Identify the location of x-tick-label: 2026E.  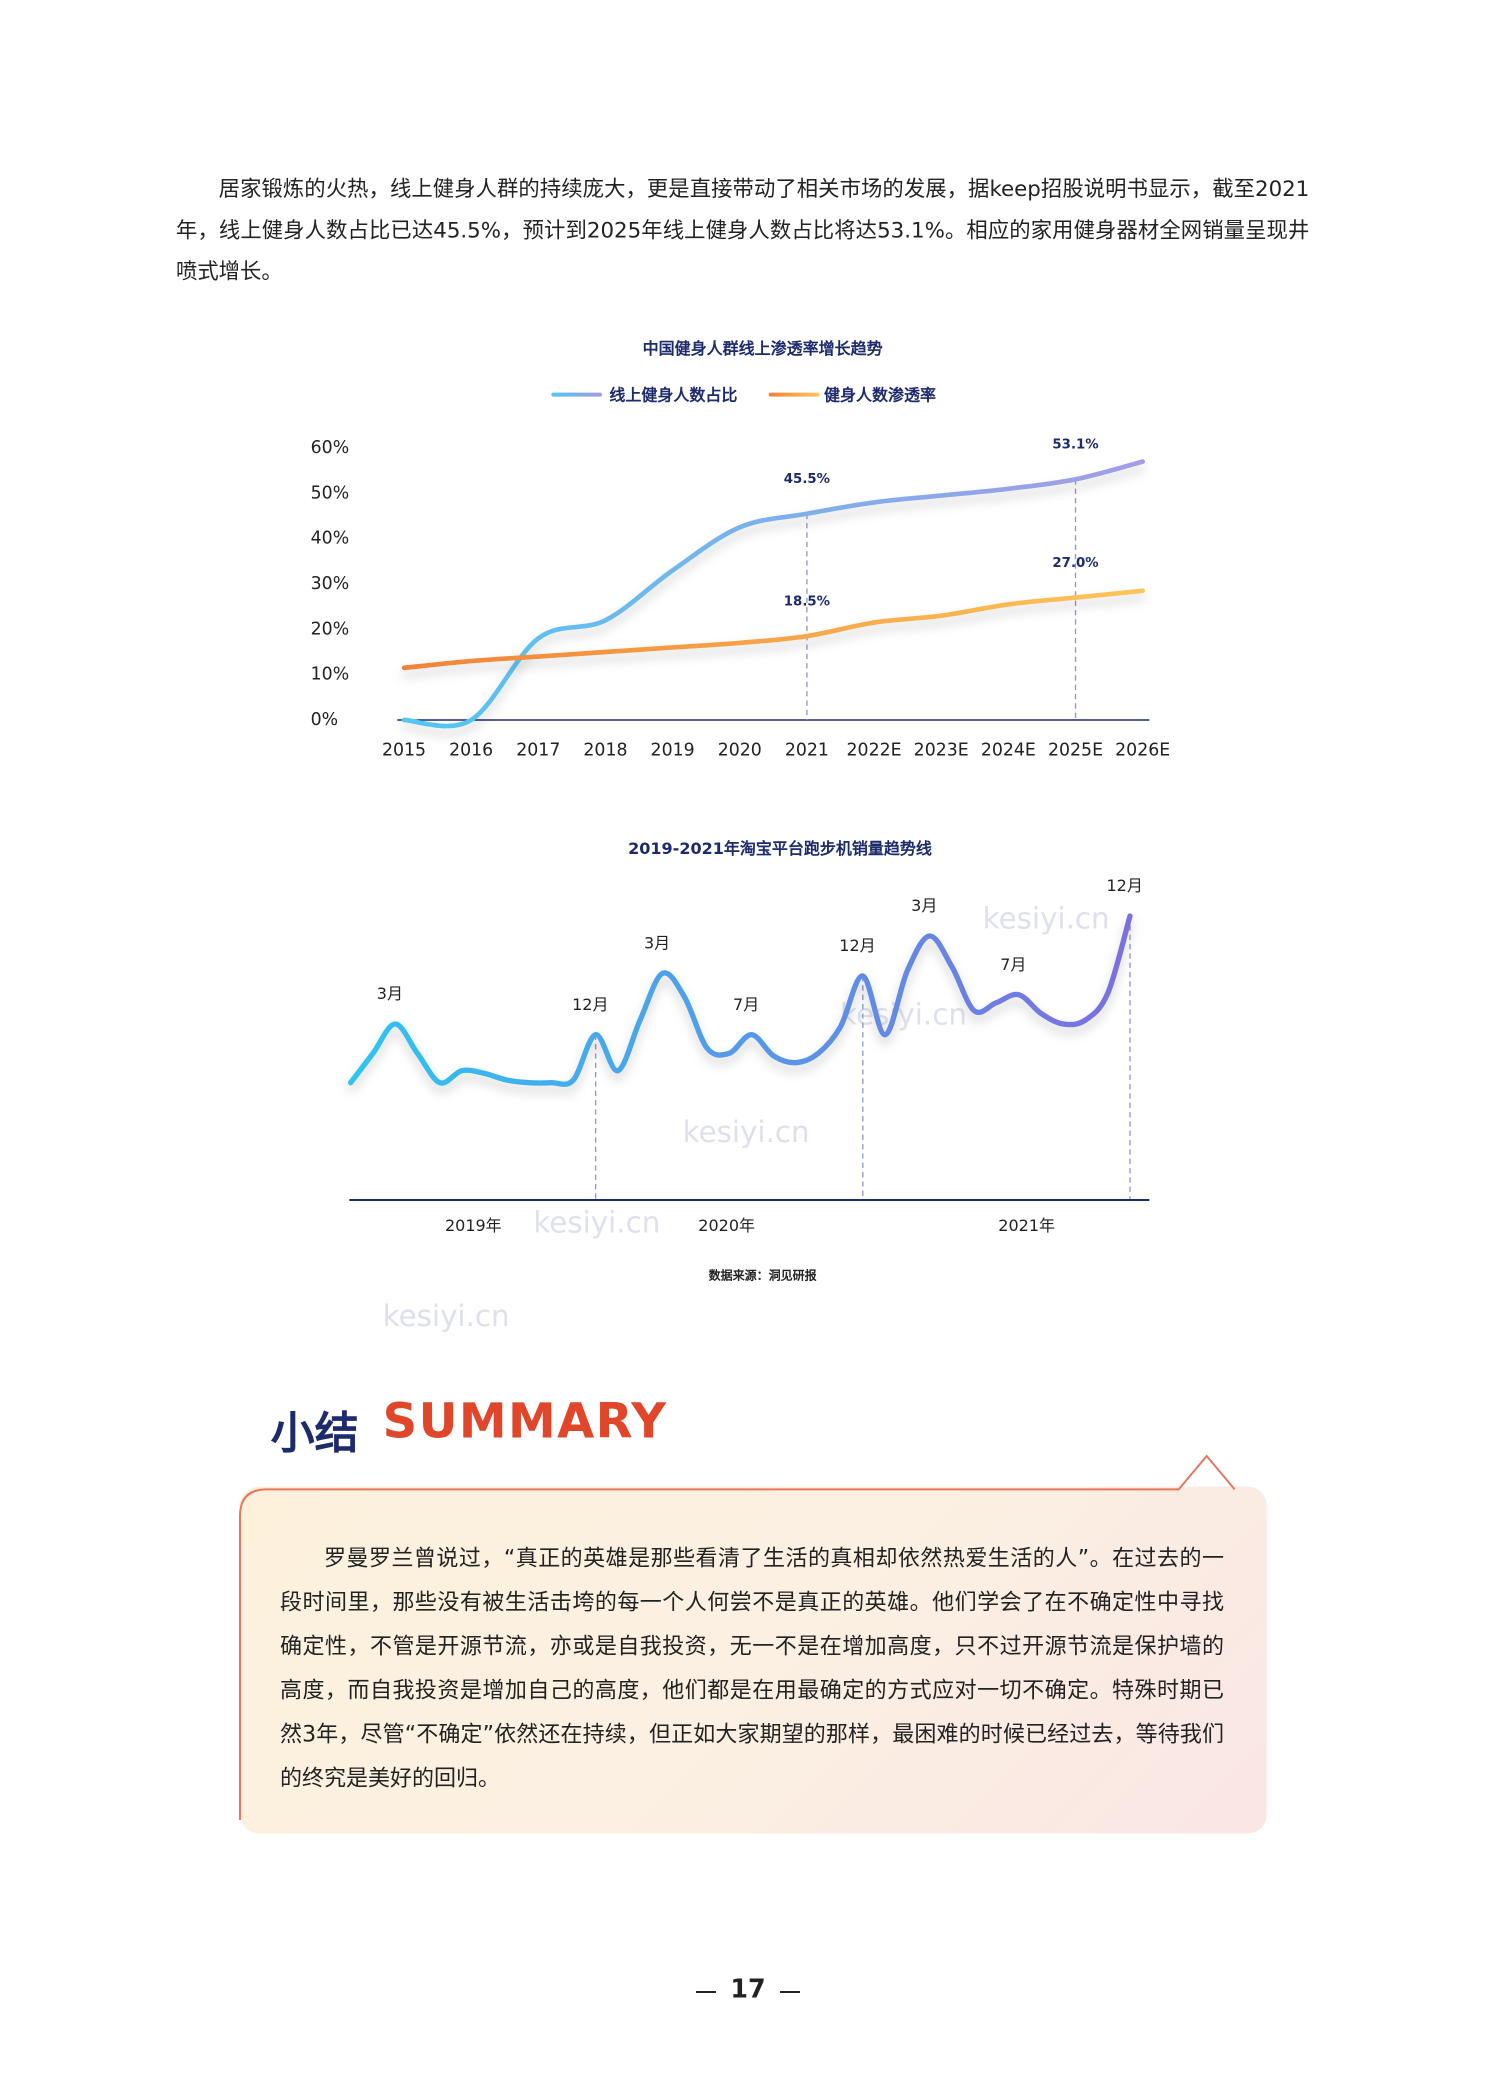
(1142, 751).